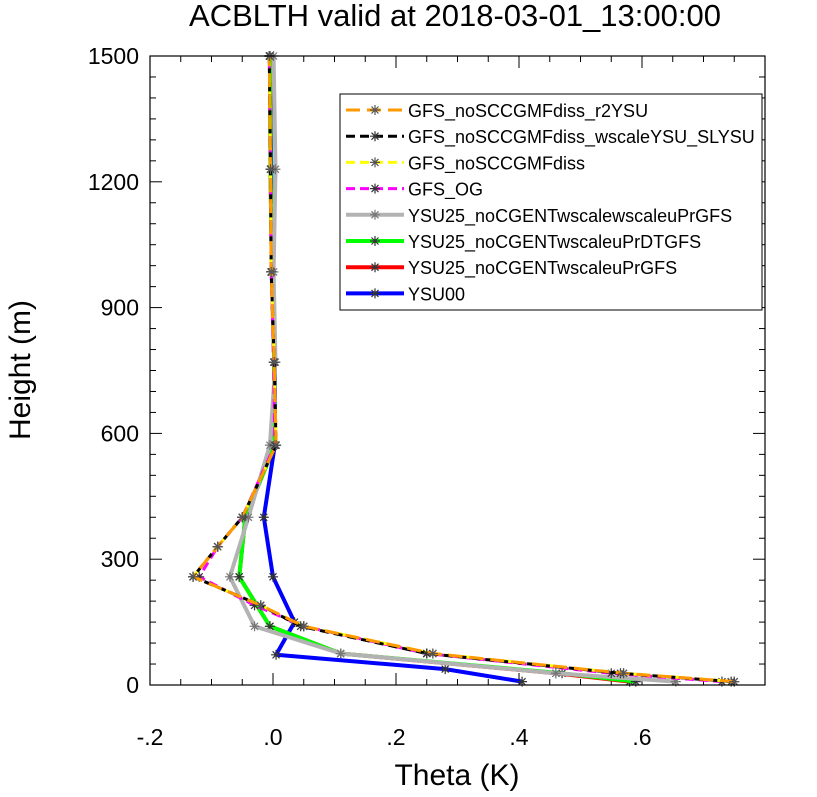 This screenshot has height=797, width=817. I want to click on legend-item: GFS_noSCCGMFdiss, so click(465, 163).